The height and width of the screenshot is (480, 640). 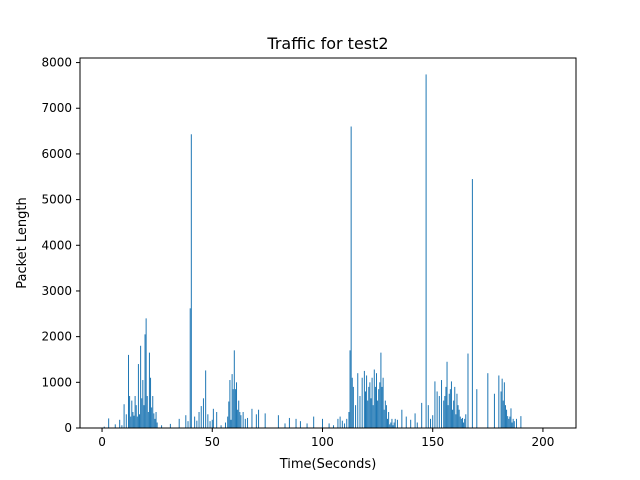 What do you see at coordinates (56, 382) in the screenshot?
I see `y-tick-label: 1000` at bounding box center [56, 382].